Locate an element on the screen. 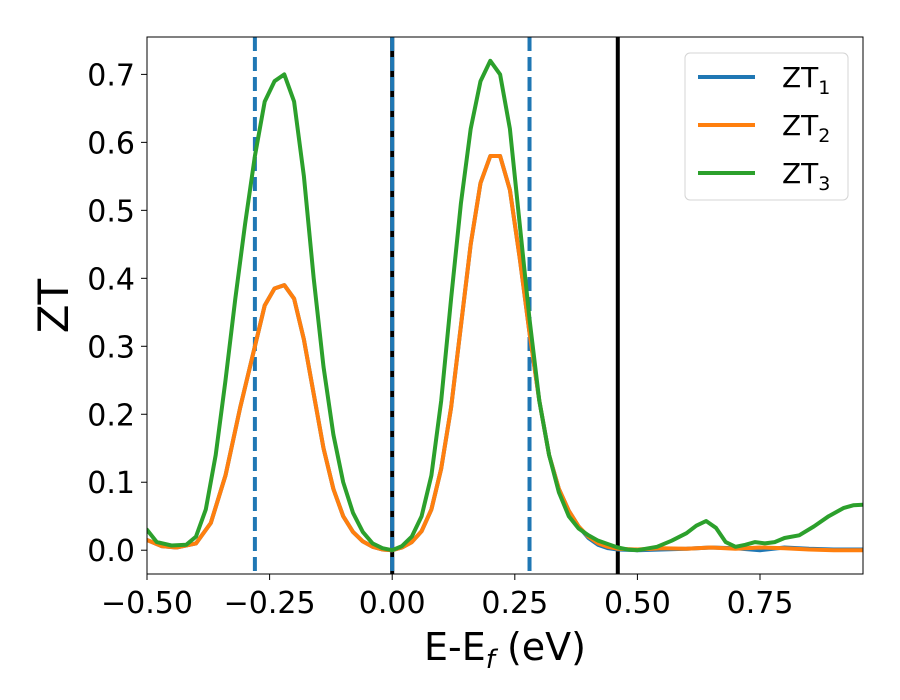  y-axis-label: ZT is located at coordinates (53, 305).